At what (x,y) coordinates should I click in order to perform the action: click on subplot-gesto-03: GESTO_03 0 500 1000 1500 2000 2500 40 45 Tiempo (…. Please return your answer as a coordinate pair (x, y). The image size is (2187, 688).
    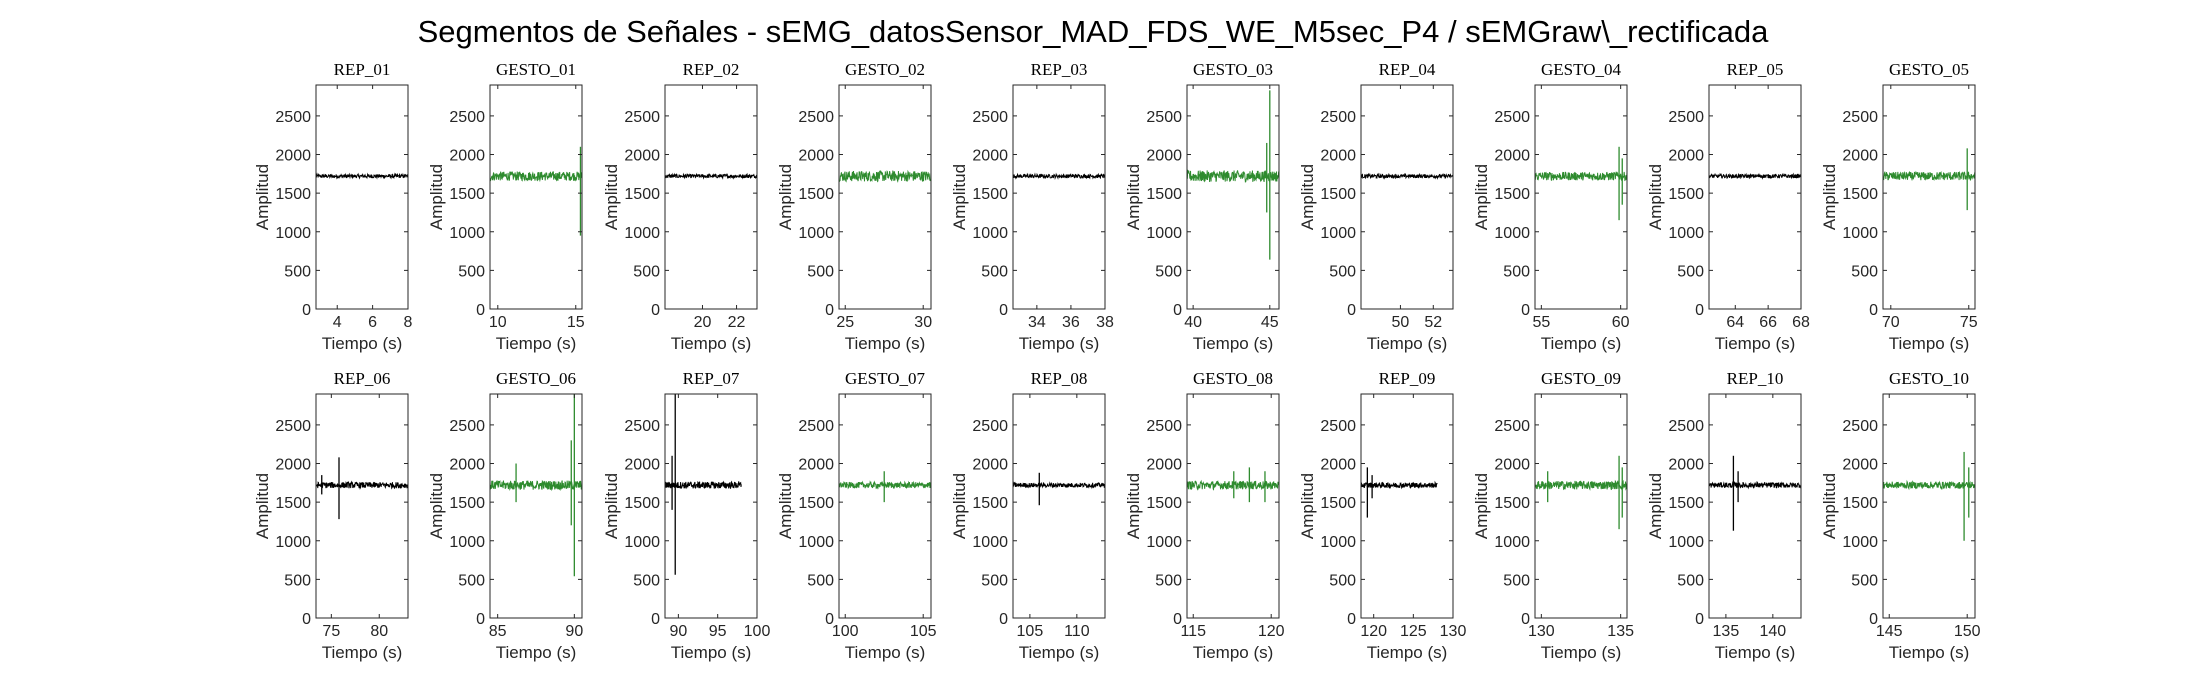
    Looking at the image, I should click on (1202, 206).